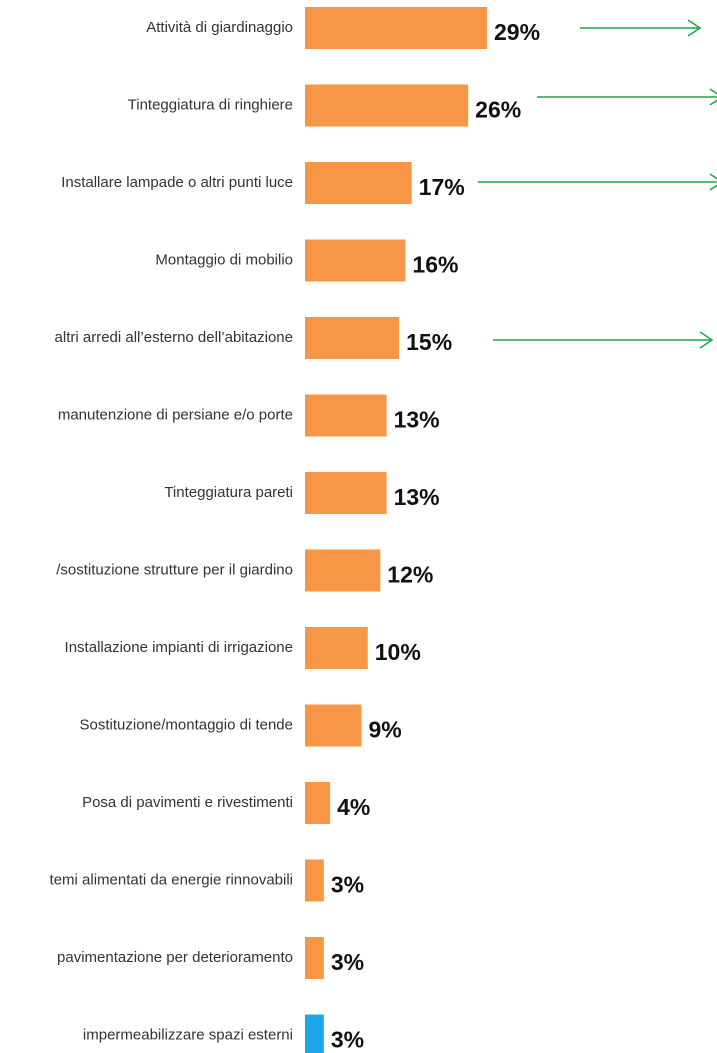 This screenshot has height=1053, width=717. I want to click on value-label: 12%, so click(410, 575).